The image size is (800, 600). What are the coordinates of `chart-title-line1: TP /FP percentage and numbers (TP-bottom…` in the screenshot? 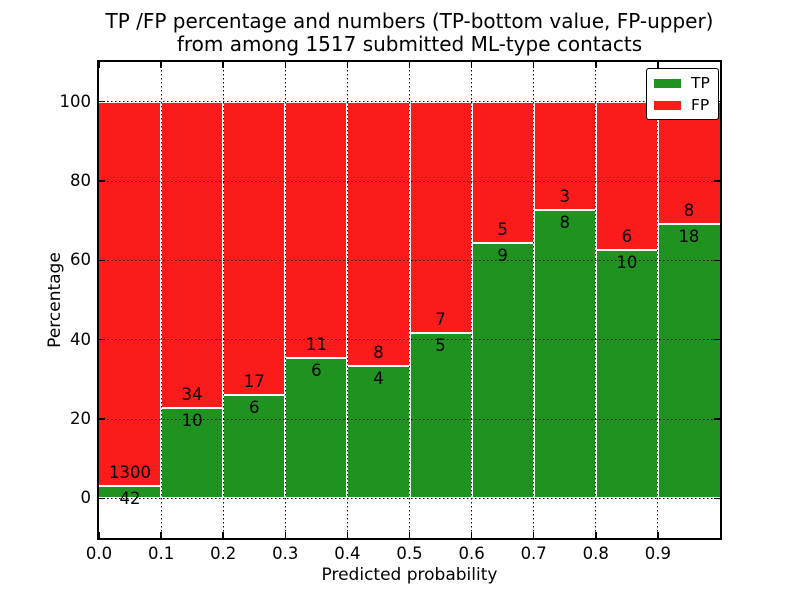 It's located at (409, 21).